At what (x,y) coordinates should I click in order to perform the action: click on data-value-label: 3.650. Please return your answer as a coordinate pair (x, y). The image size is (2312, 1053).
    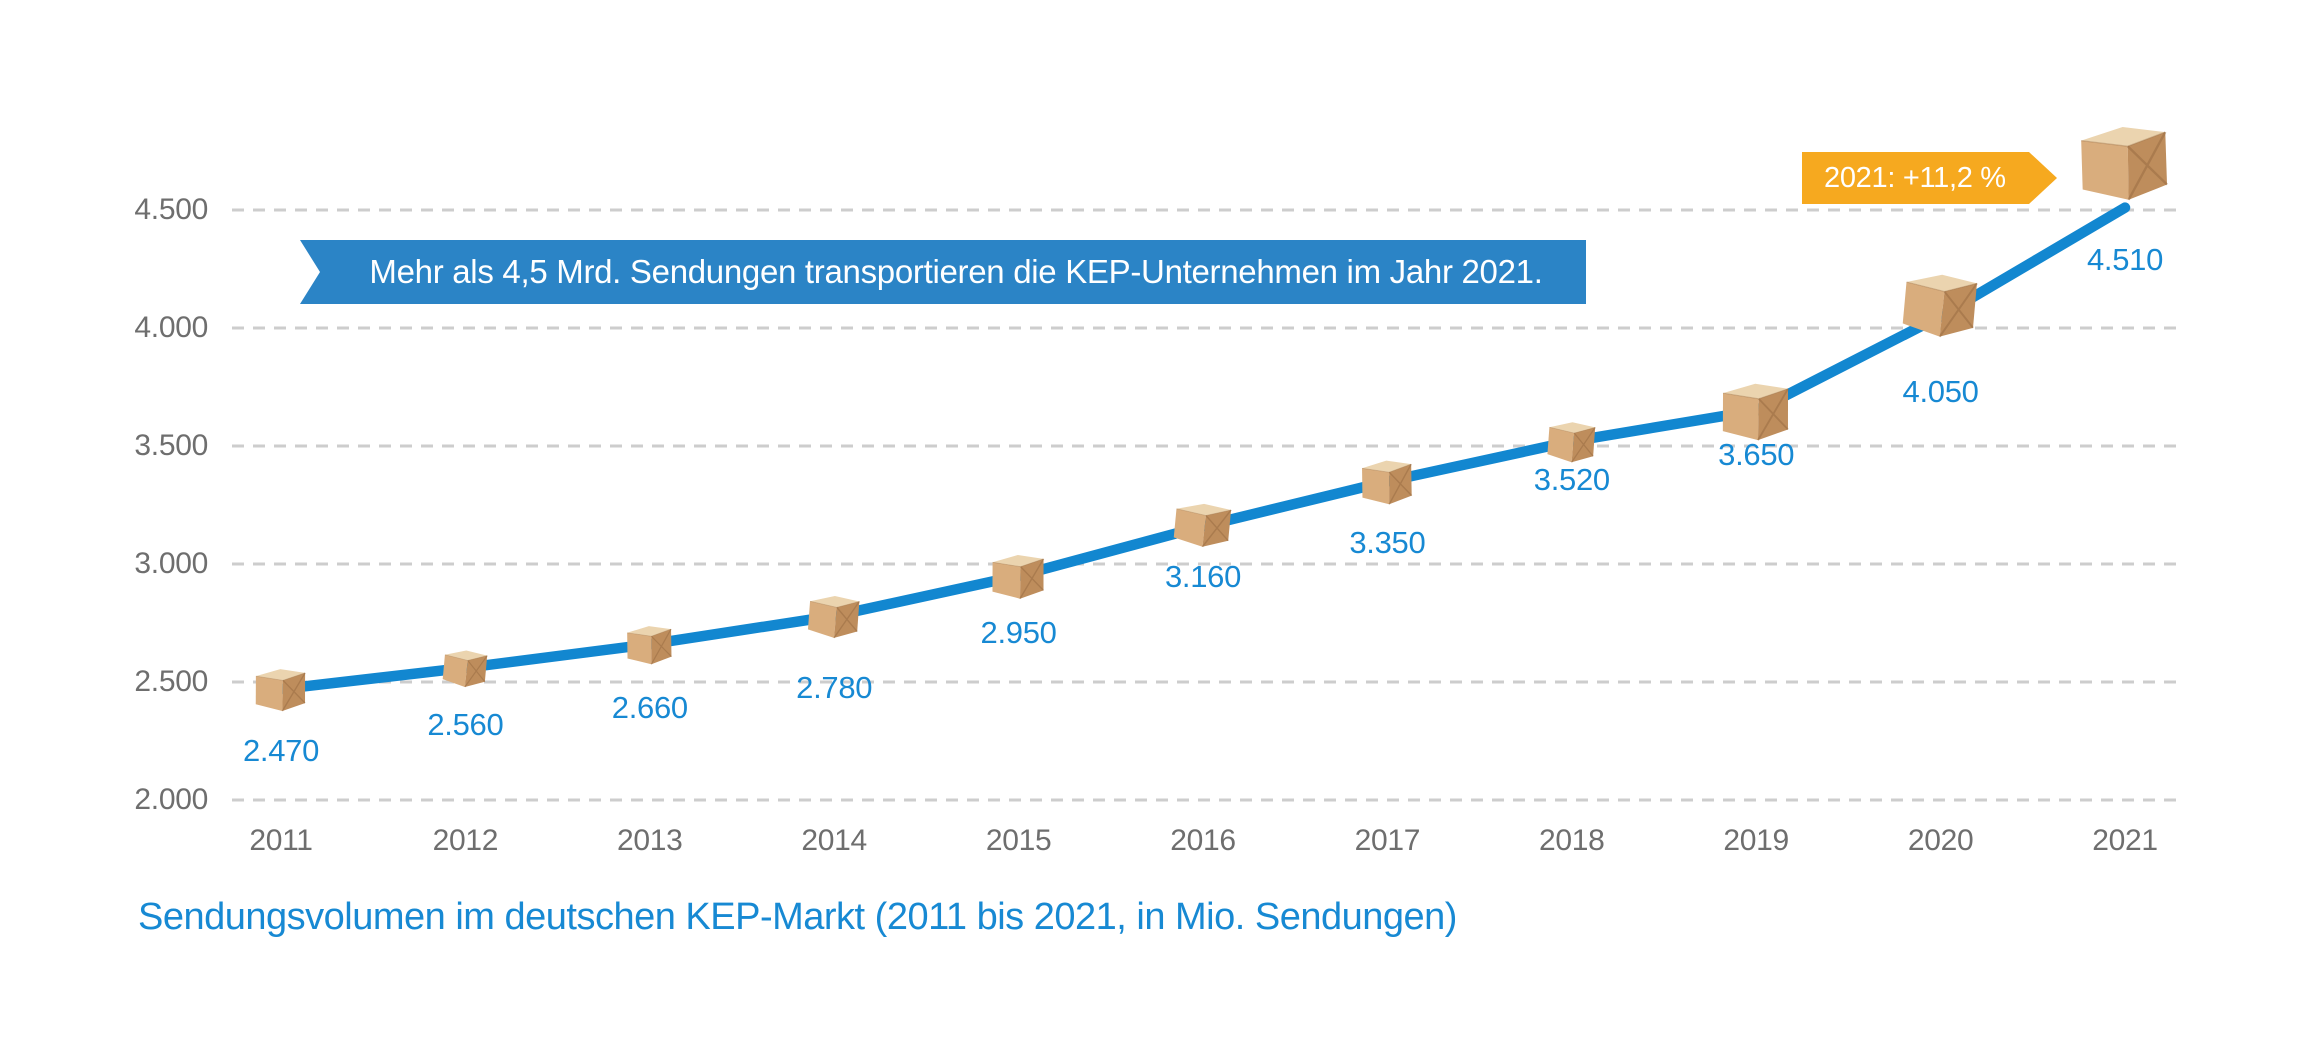
    Looking at the image, I should click on (1756, 454).